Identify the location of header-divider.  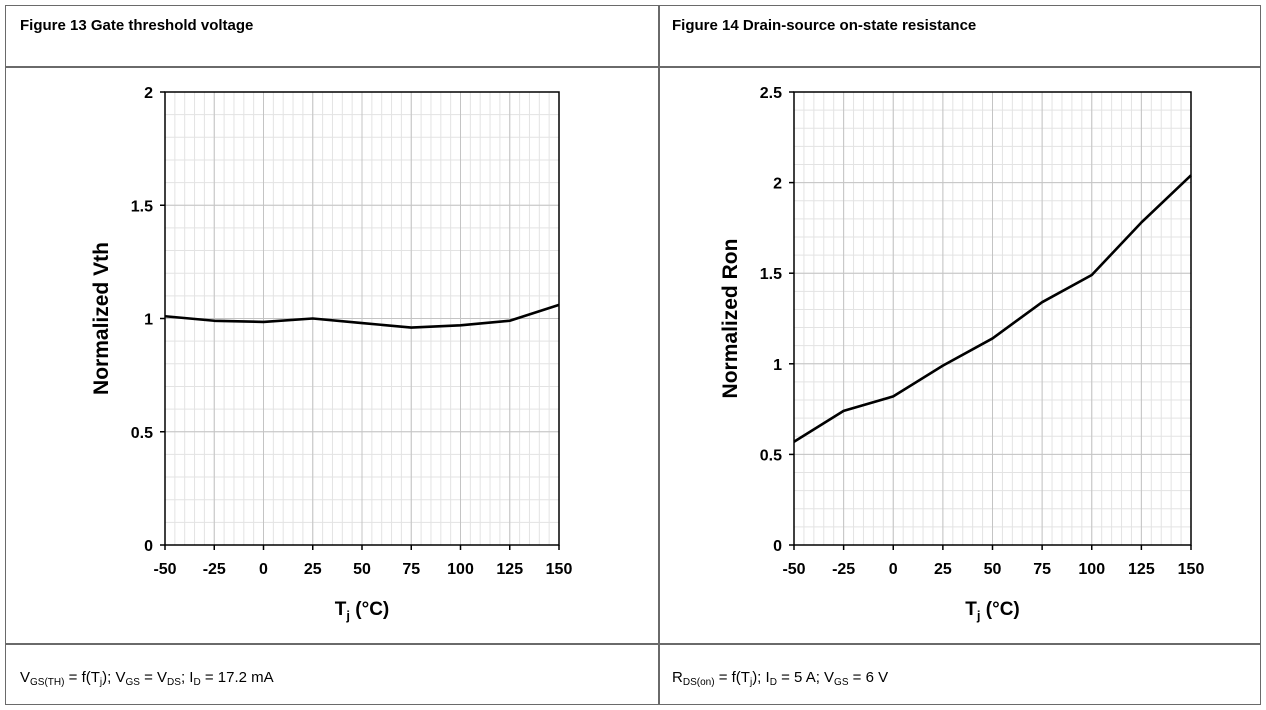
(633, 67).